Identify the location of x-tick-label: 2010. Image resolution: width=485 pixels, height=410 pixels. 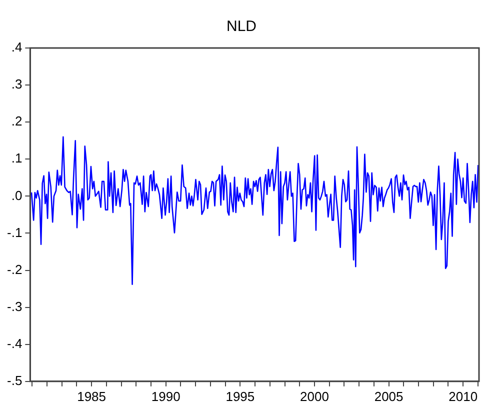
(463, 396).